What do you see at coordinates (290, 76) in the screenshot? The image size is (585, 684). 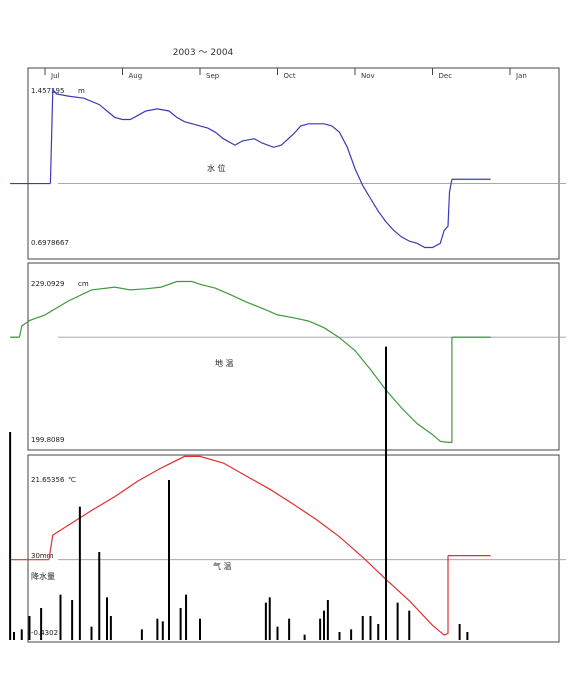 I see `month-label: Oct` at bounding box center [290, 76].